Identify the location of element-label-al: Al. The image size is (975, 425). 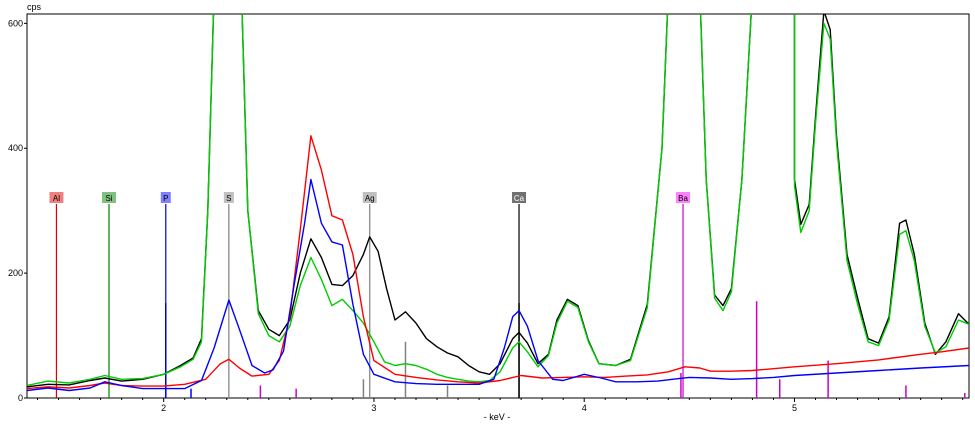
(56, 198).